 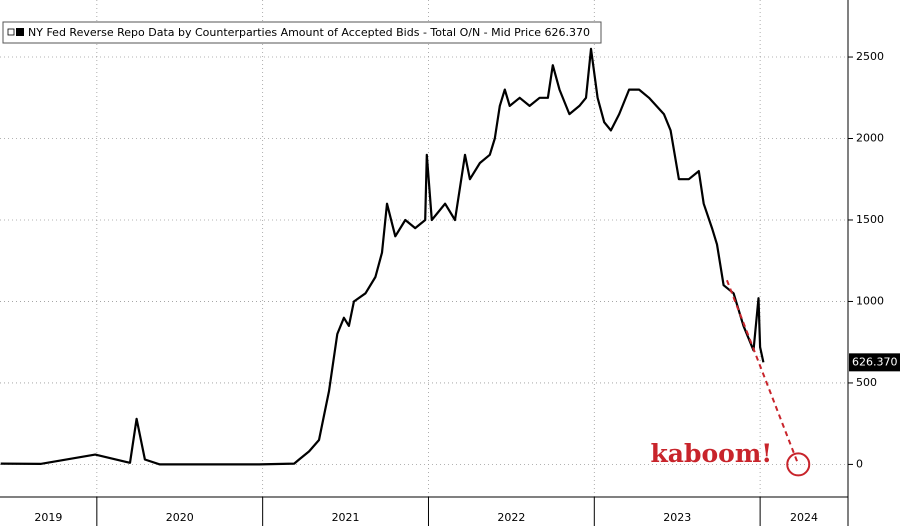 I want to click on y-tick-label: 1000, so click(x=870, y=300).